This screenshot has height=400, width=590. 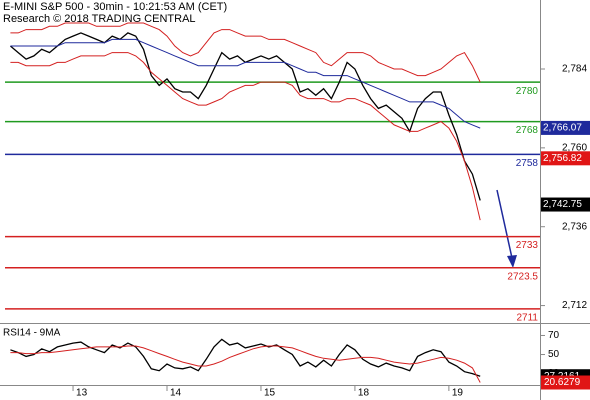 I want to click on value-box, so click(x=565, y=382).